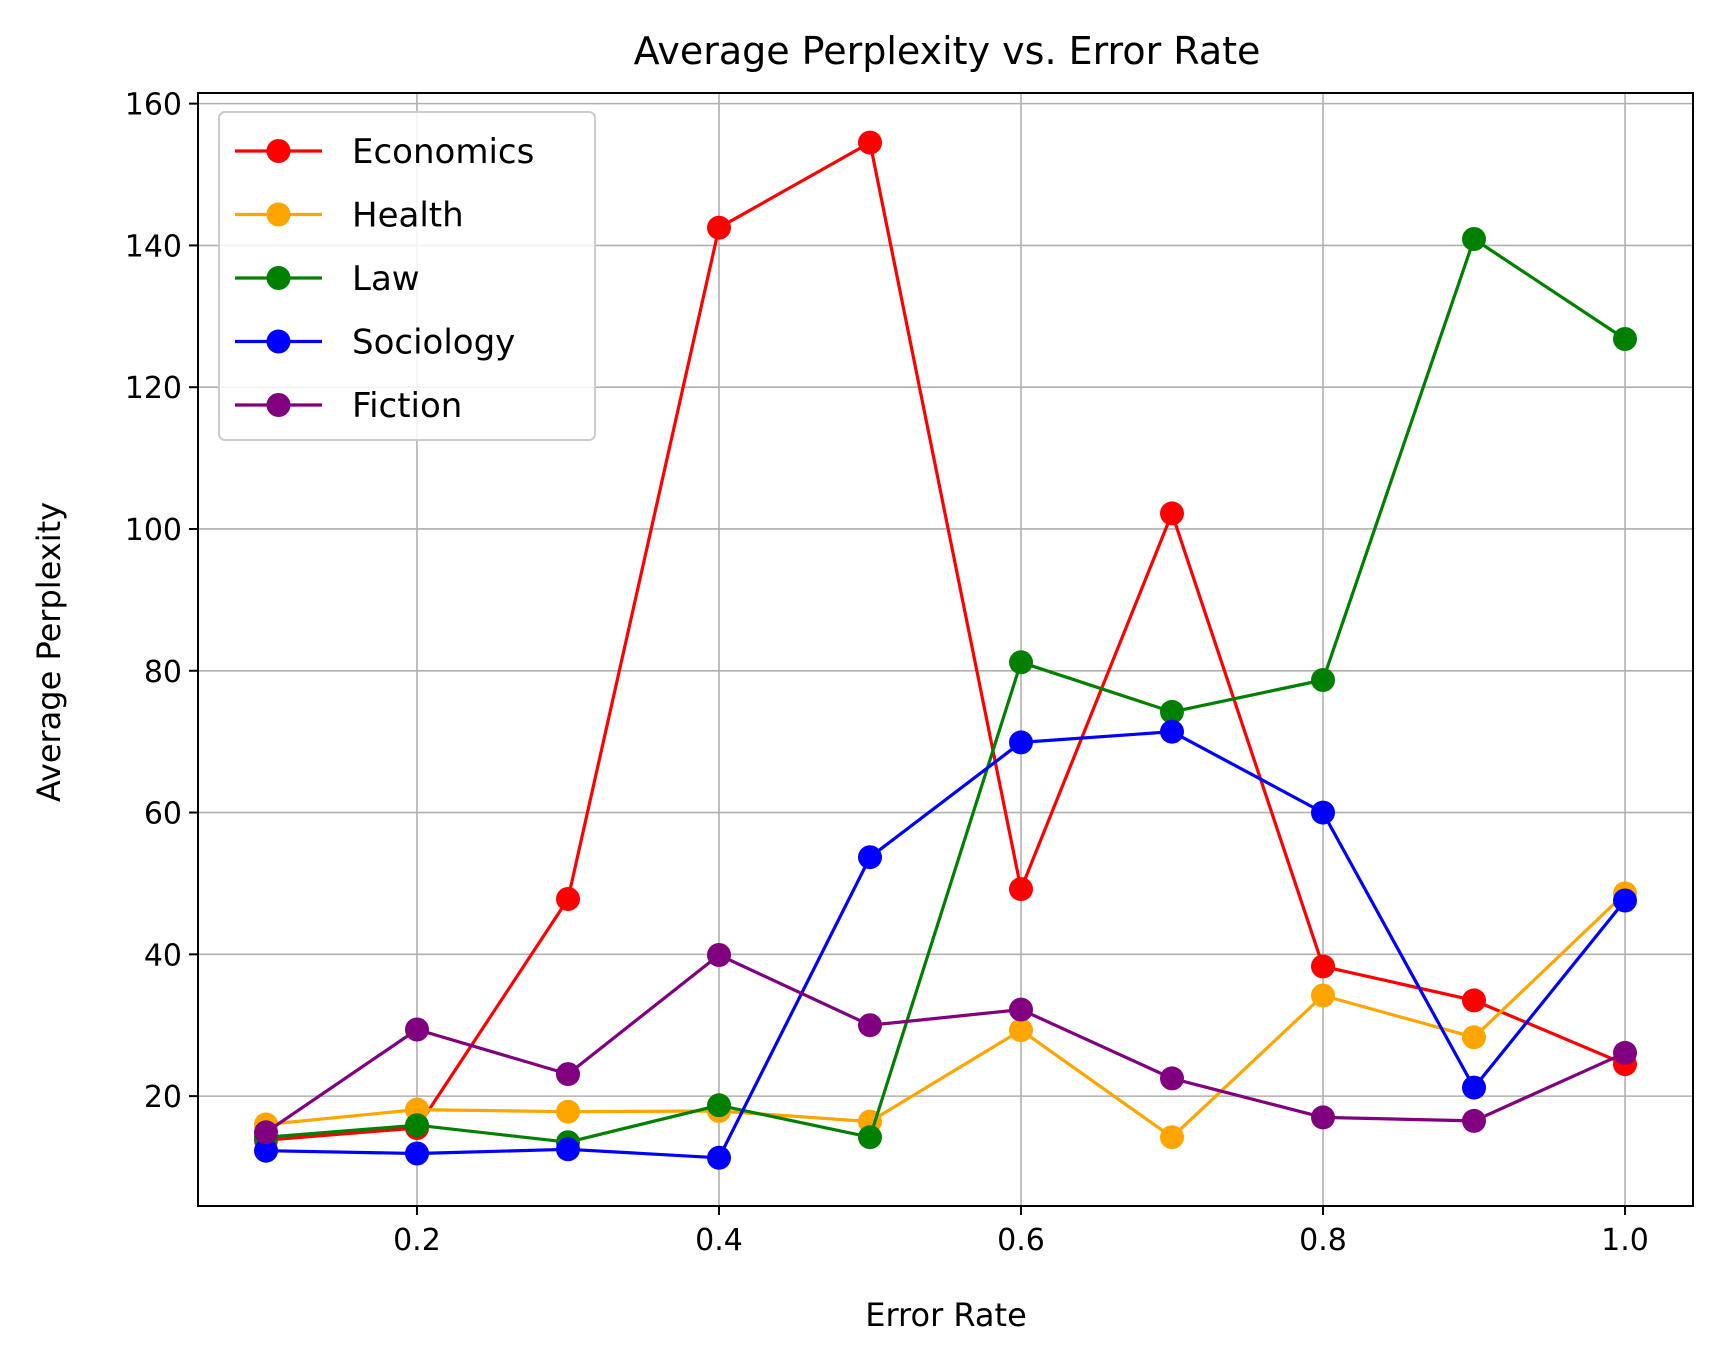  I want to click on legend-item-sociology: Sociology, so click(375, 343).